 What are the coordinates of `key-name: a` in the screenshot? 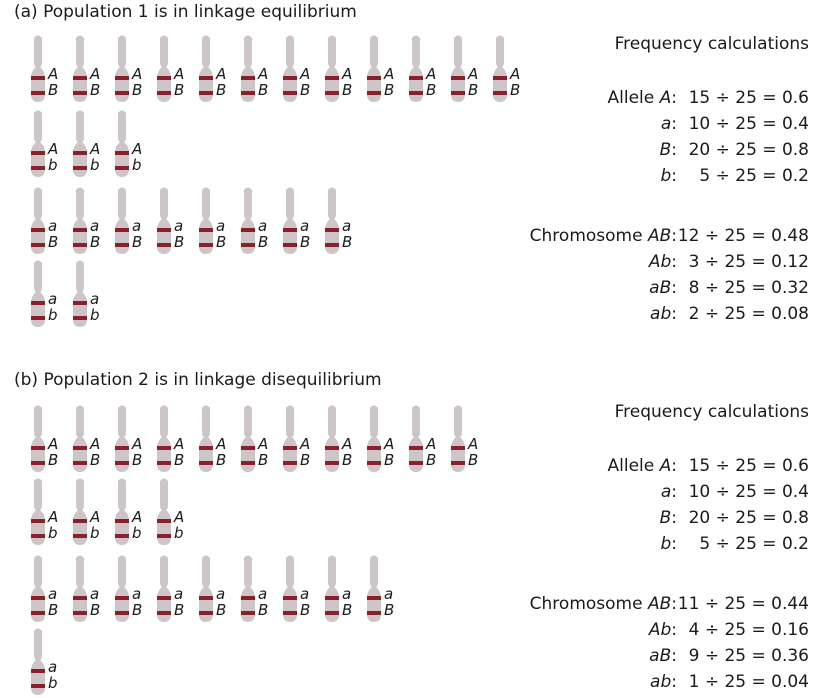 It's located at (666, 492).